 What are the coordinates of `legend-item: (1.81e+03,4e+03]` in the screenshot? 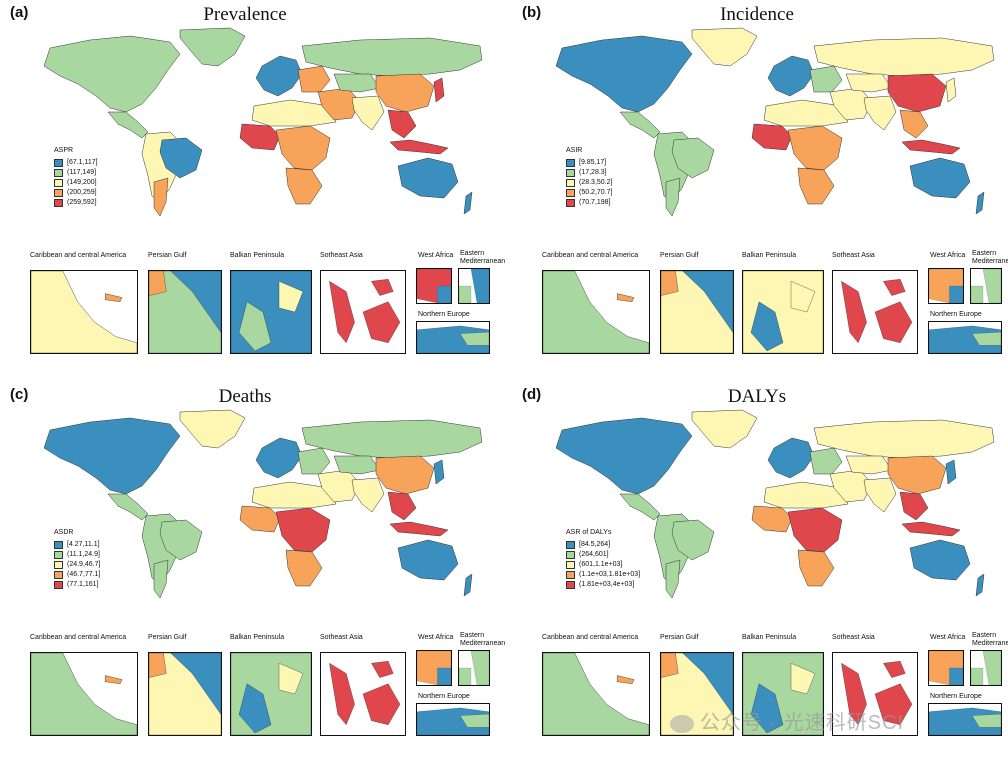 It's located at (603, 585).